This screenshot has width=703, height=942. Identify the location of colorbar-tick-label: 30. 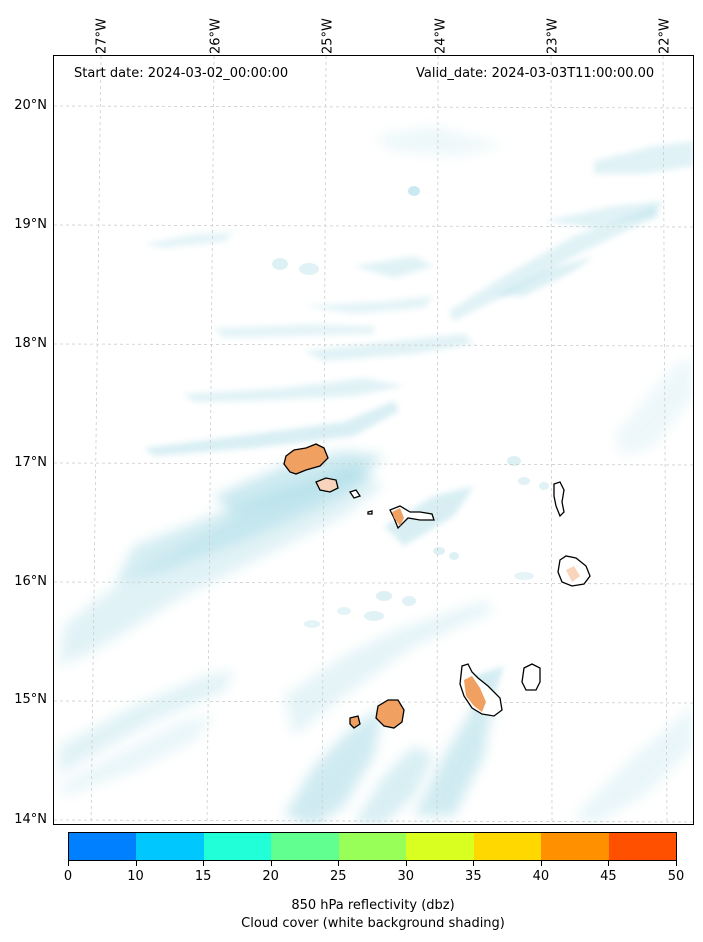
(406, 876).